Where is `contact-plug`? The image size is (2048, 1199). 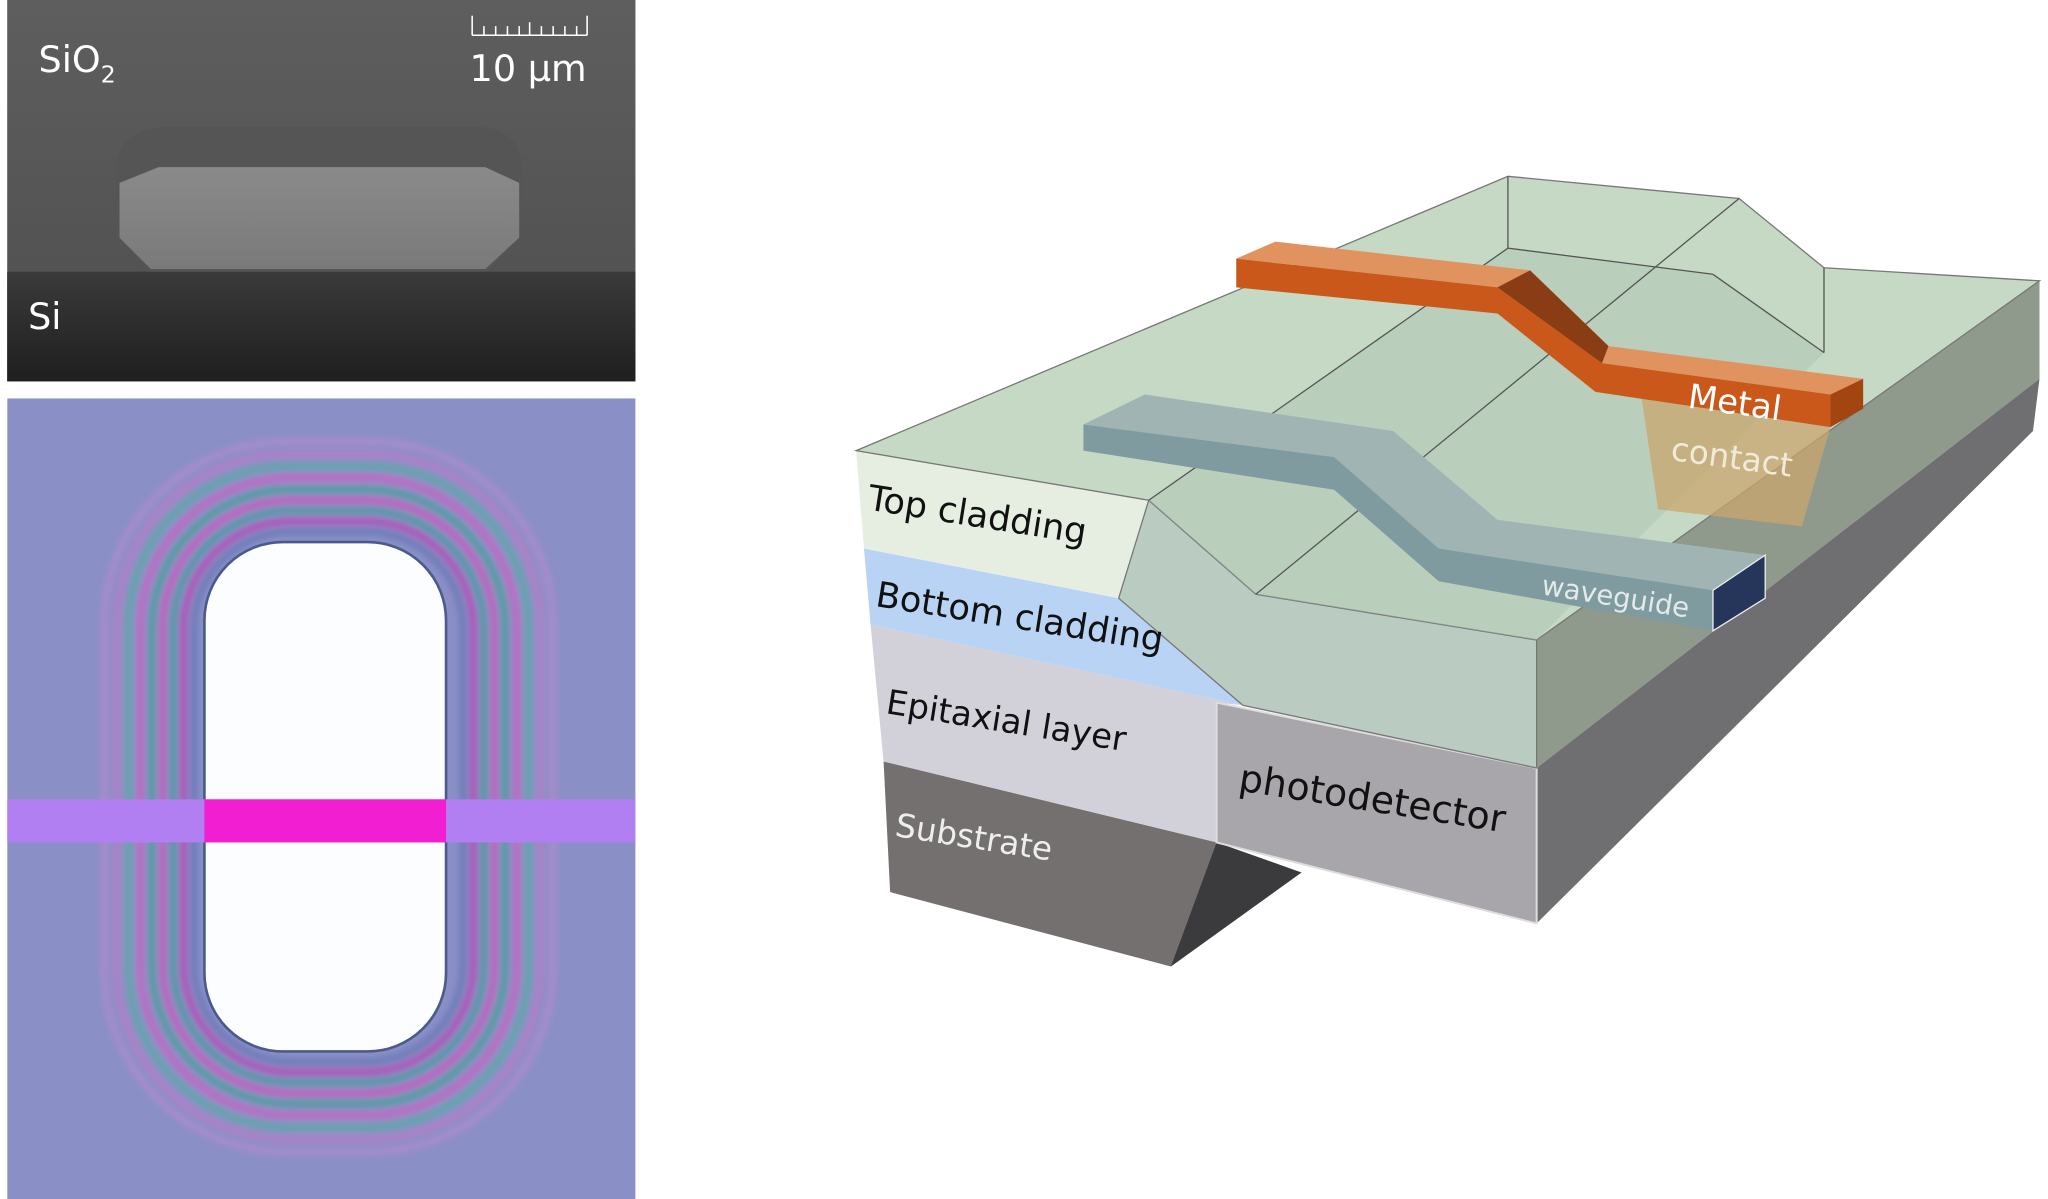
contact-plug is located at coordinates (1736, 460).